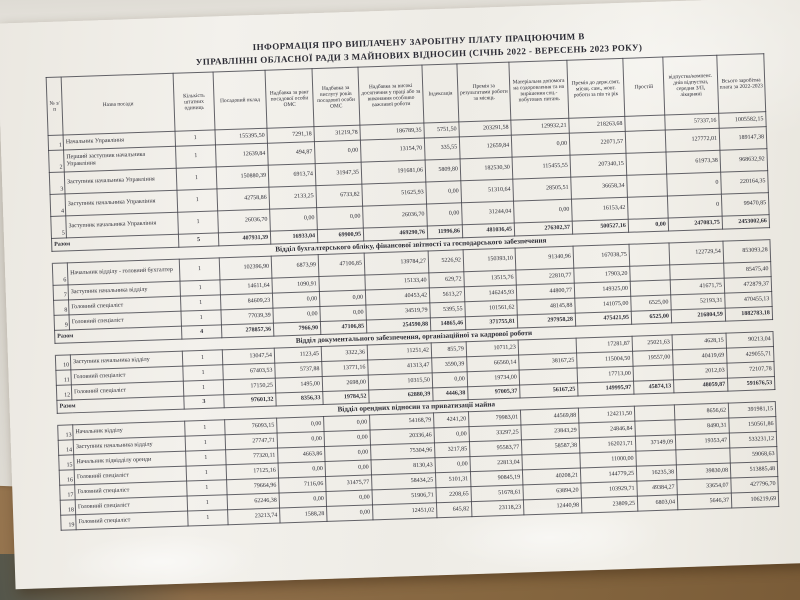  Describe the element at coordinates (651, 303) in the screenshot. I see `cell-value: 6525,00` at that location.